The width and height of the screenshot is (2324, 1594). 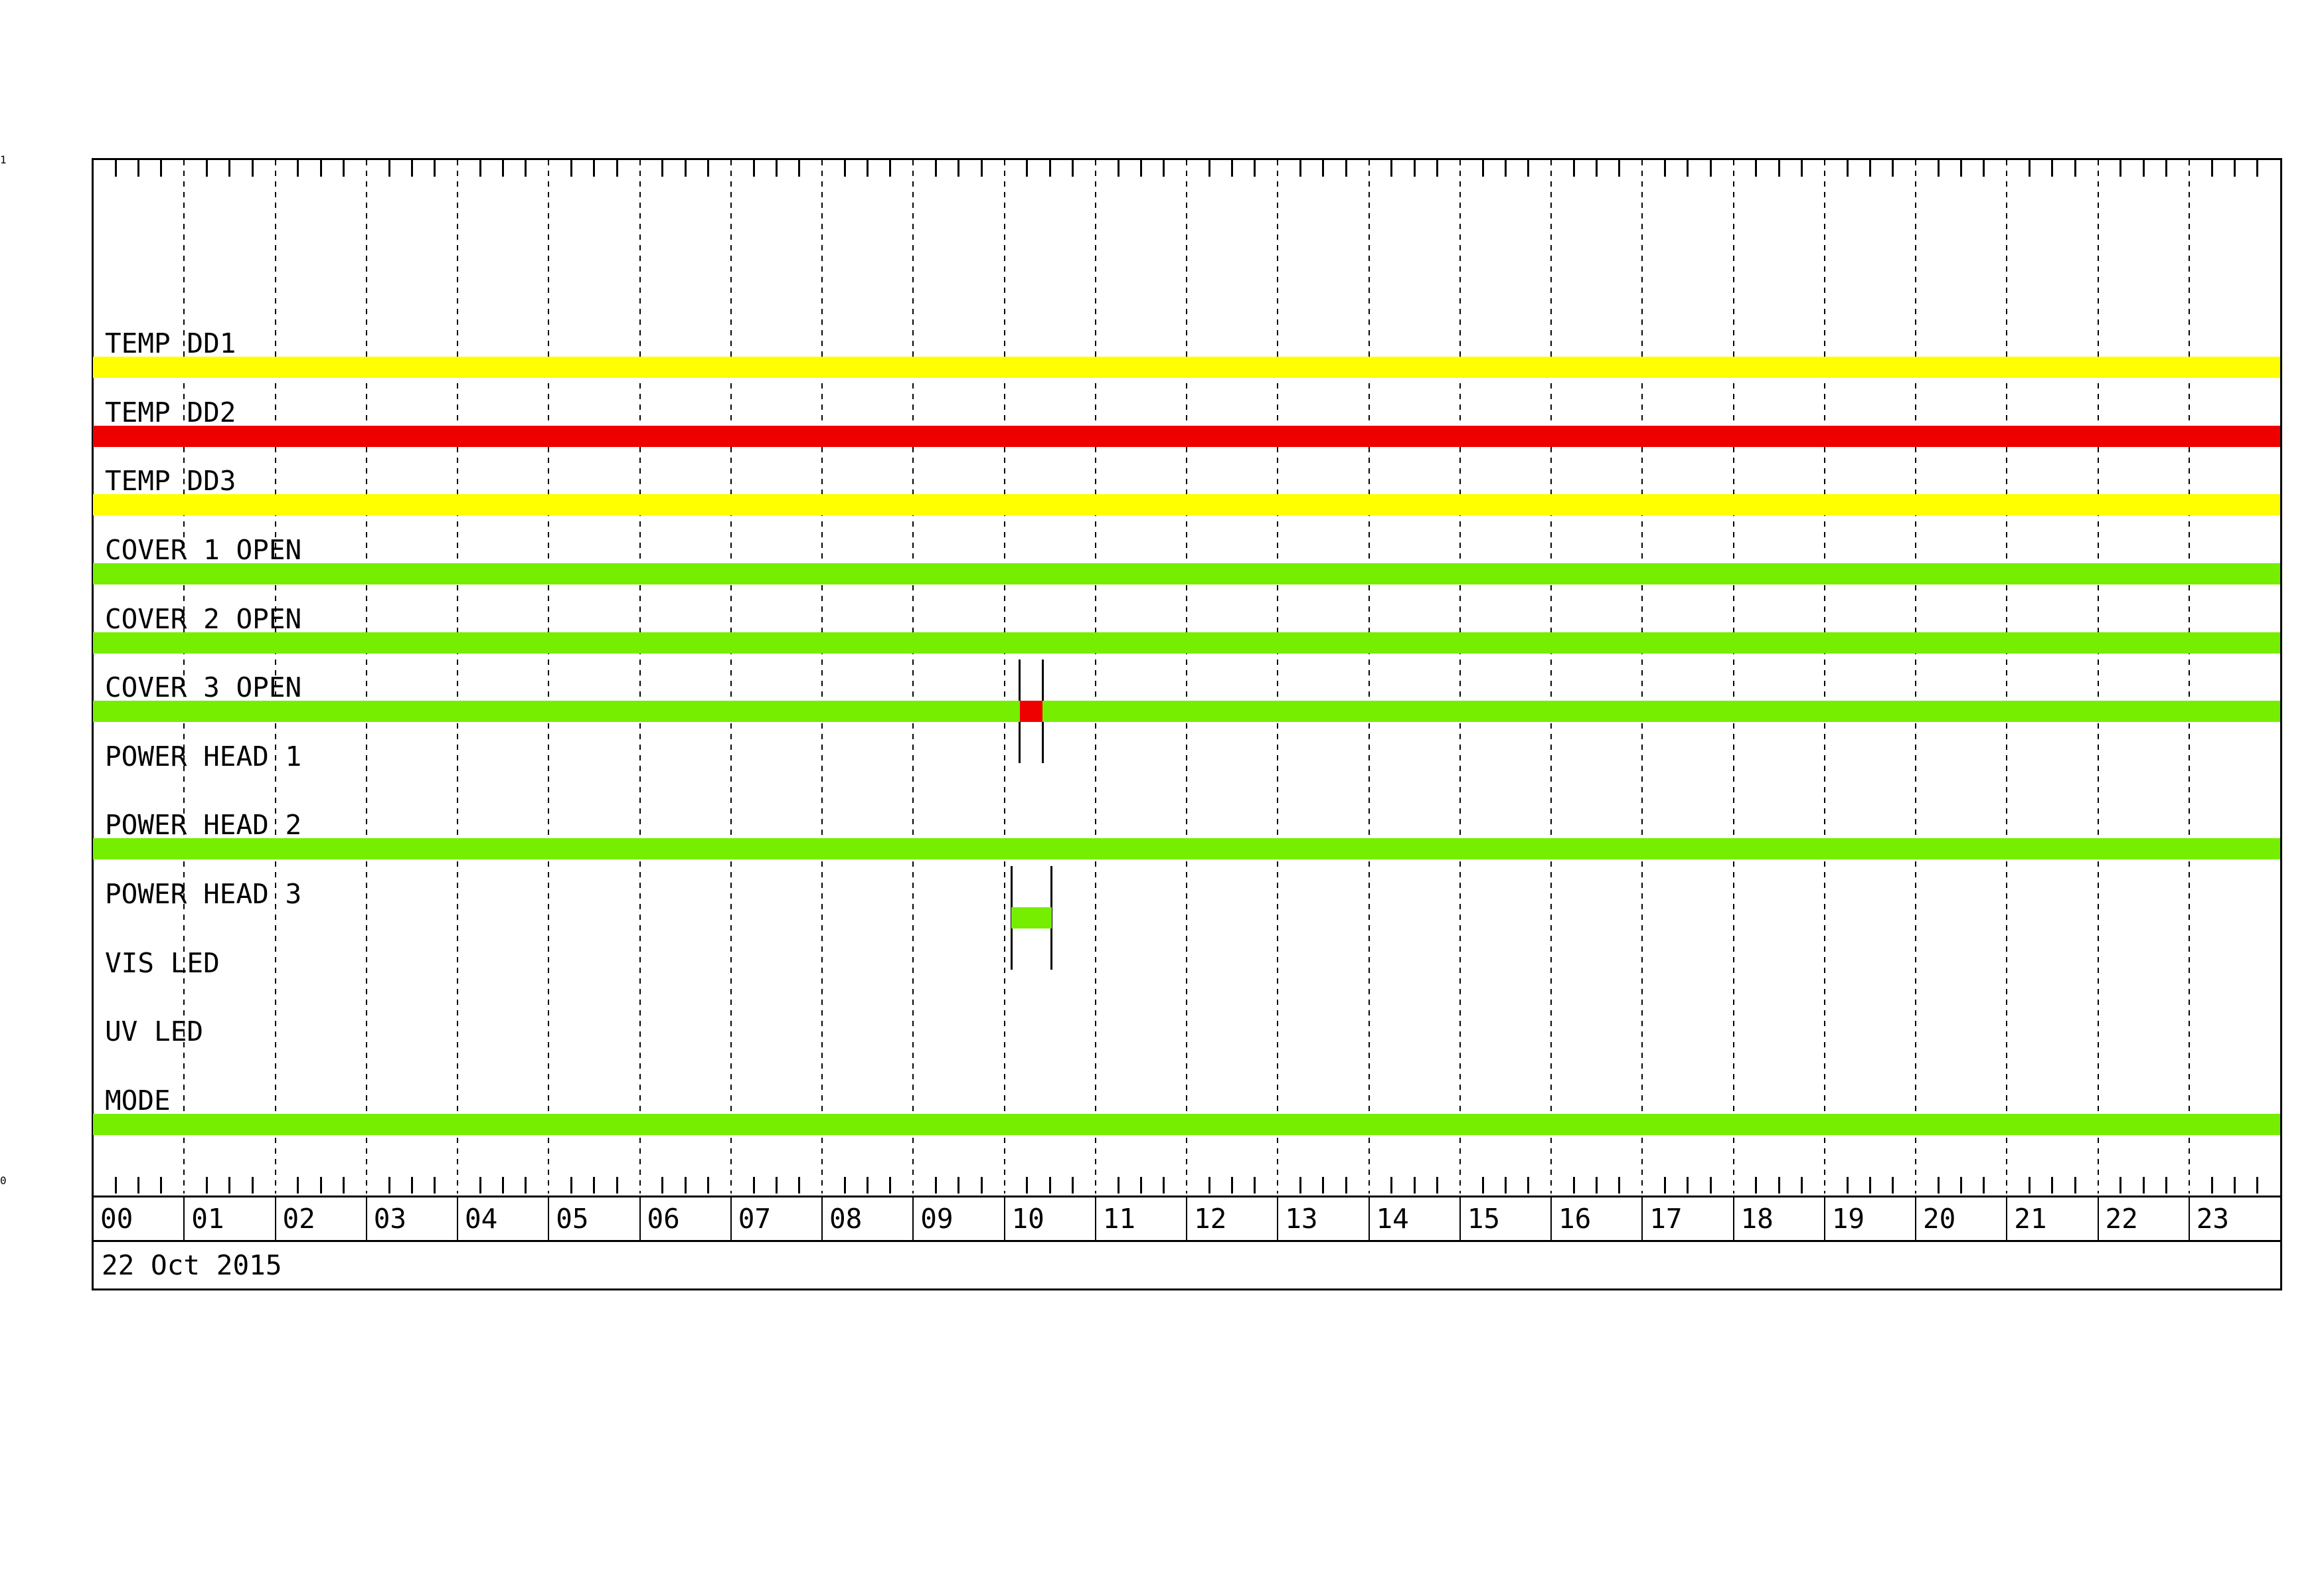 What do you see at coordinates (1187, 1265) in the screenshot?
I see `date-band` at bounding box center [1187, 1265].